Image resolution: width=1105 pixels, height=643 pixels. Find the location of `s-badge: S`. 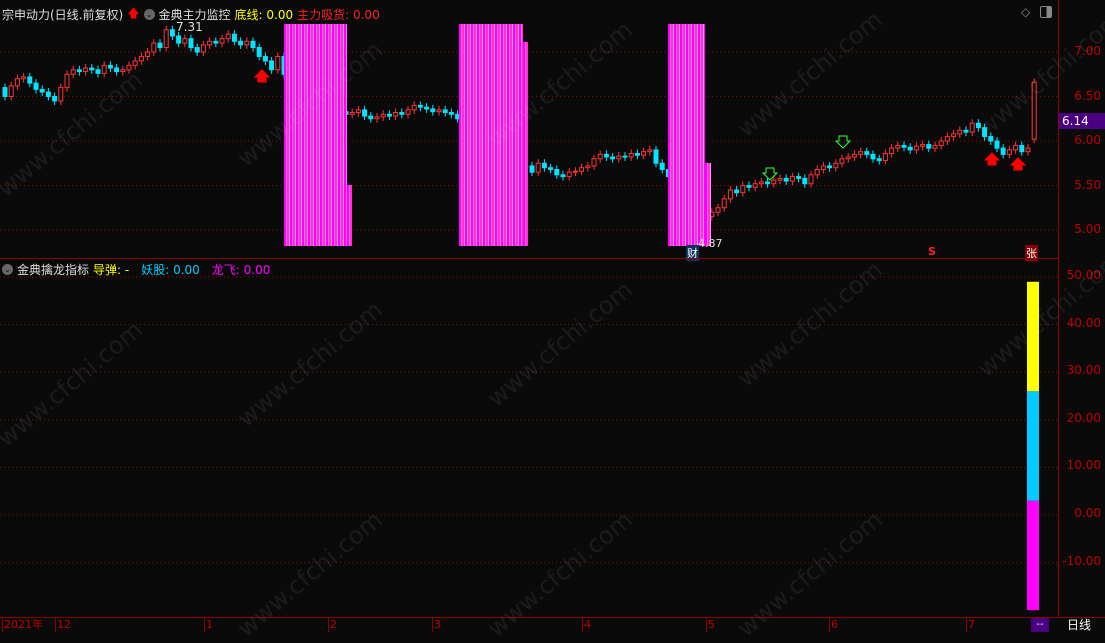

s-badge: S is located at coordinates (932, 251).